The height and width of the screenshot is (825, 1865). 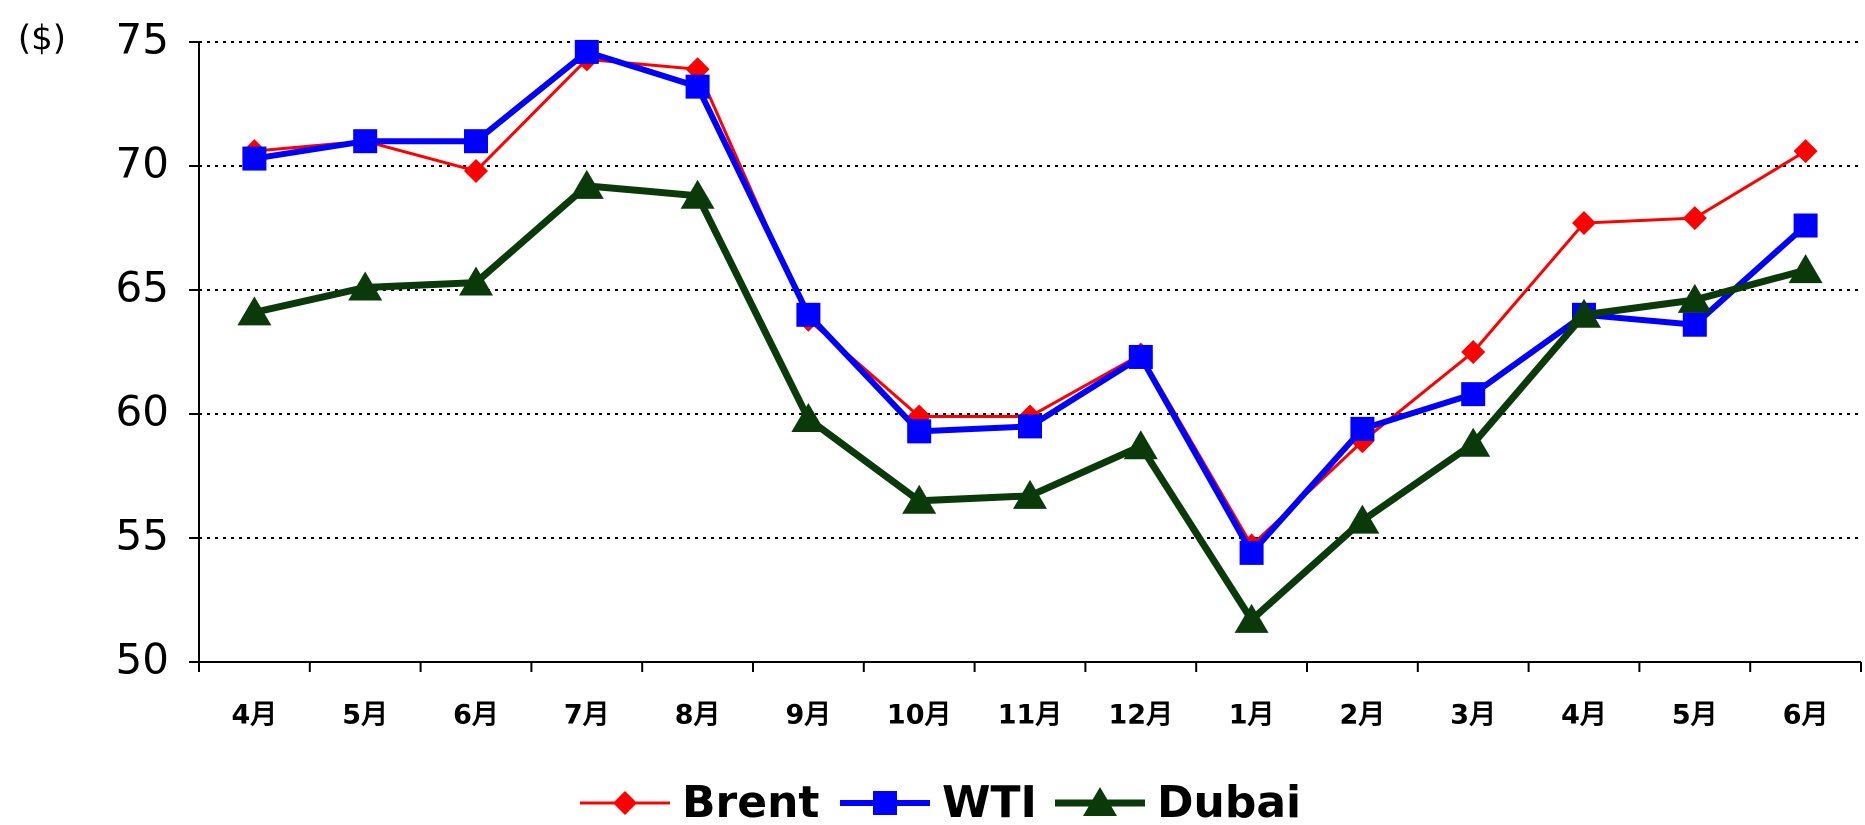 I want to click on y-tick-label: 55, so click(x=142, y=535).